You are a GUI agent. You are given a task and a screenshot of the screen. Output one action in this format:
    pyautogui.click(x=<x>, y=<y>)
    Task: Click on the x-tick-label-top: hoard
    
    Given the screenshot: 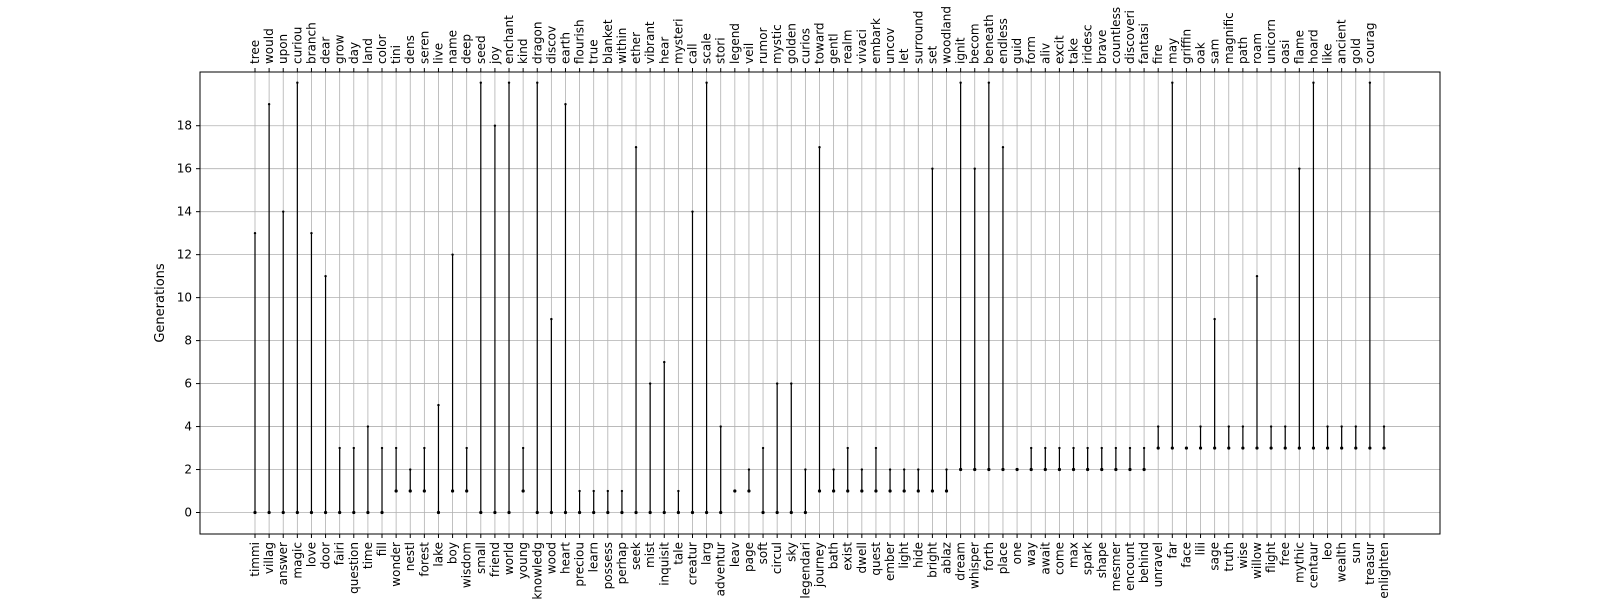 What is the action you would take?
    pyautogui.click(x=1313, y=46)
    